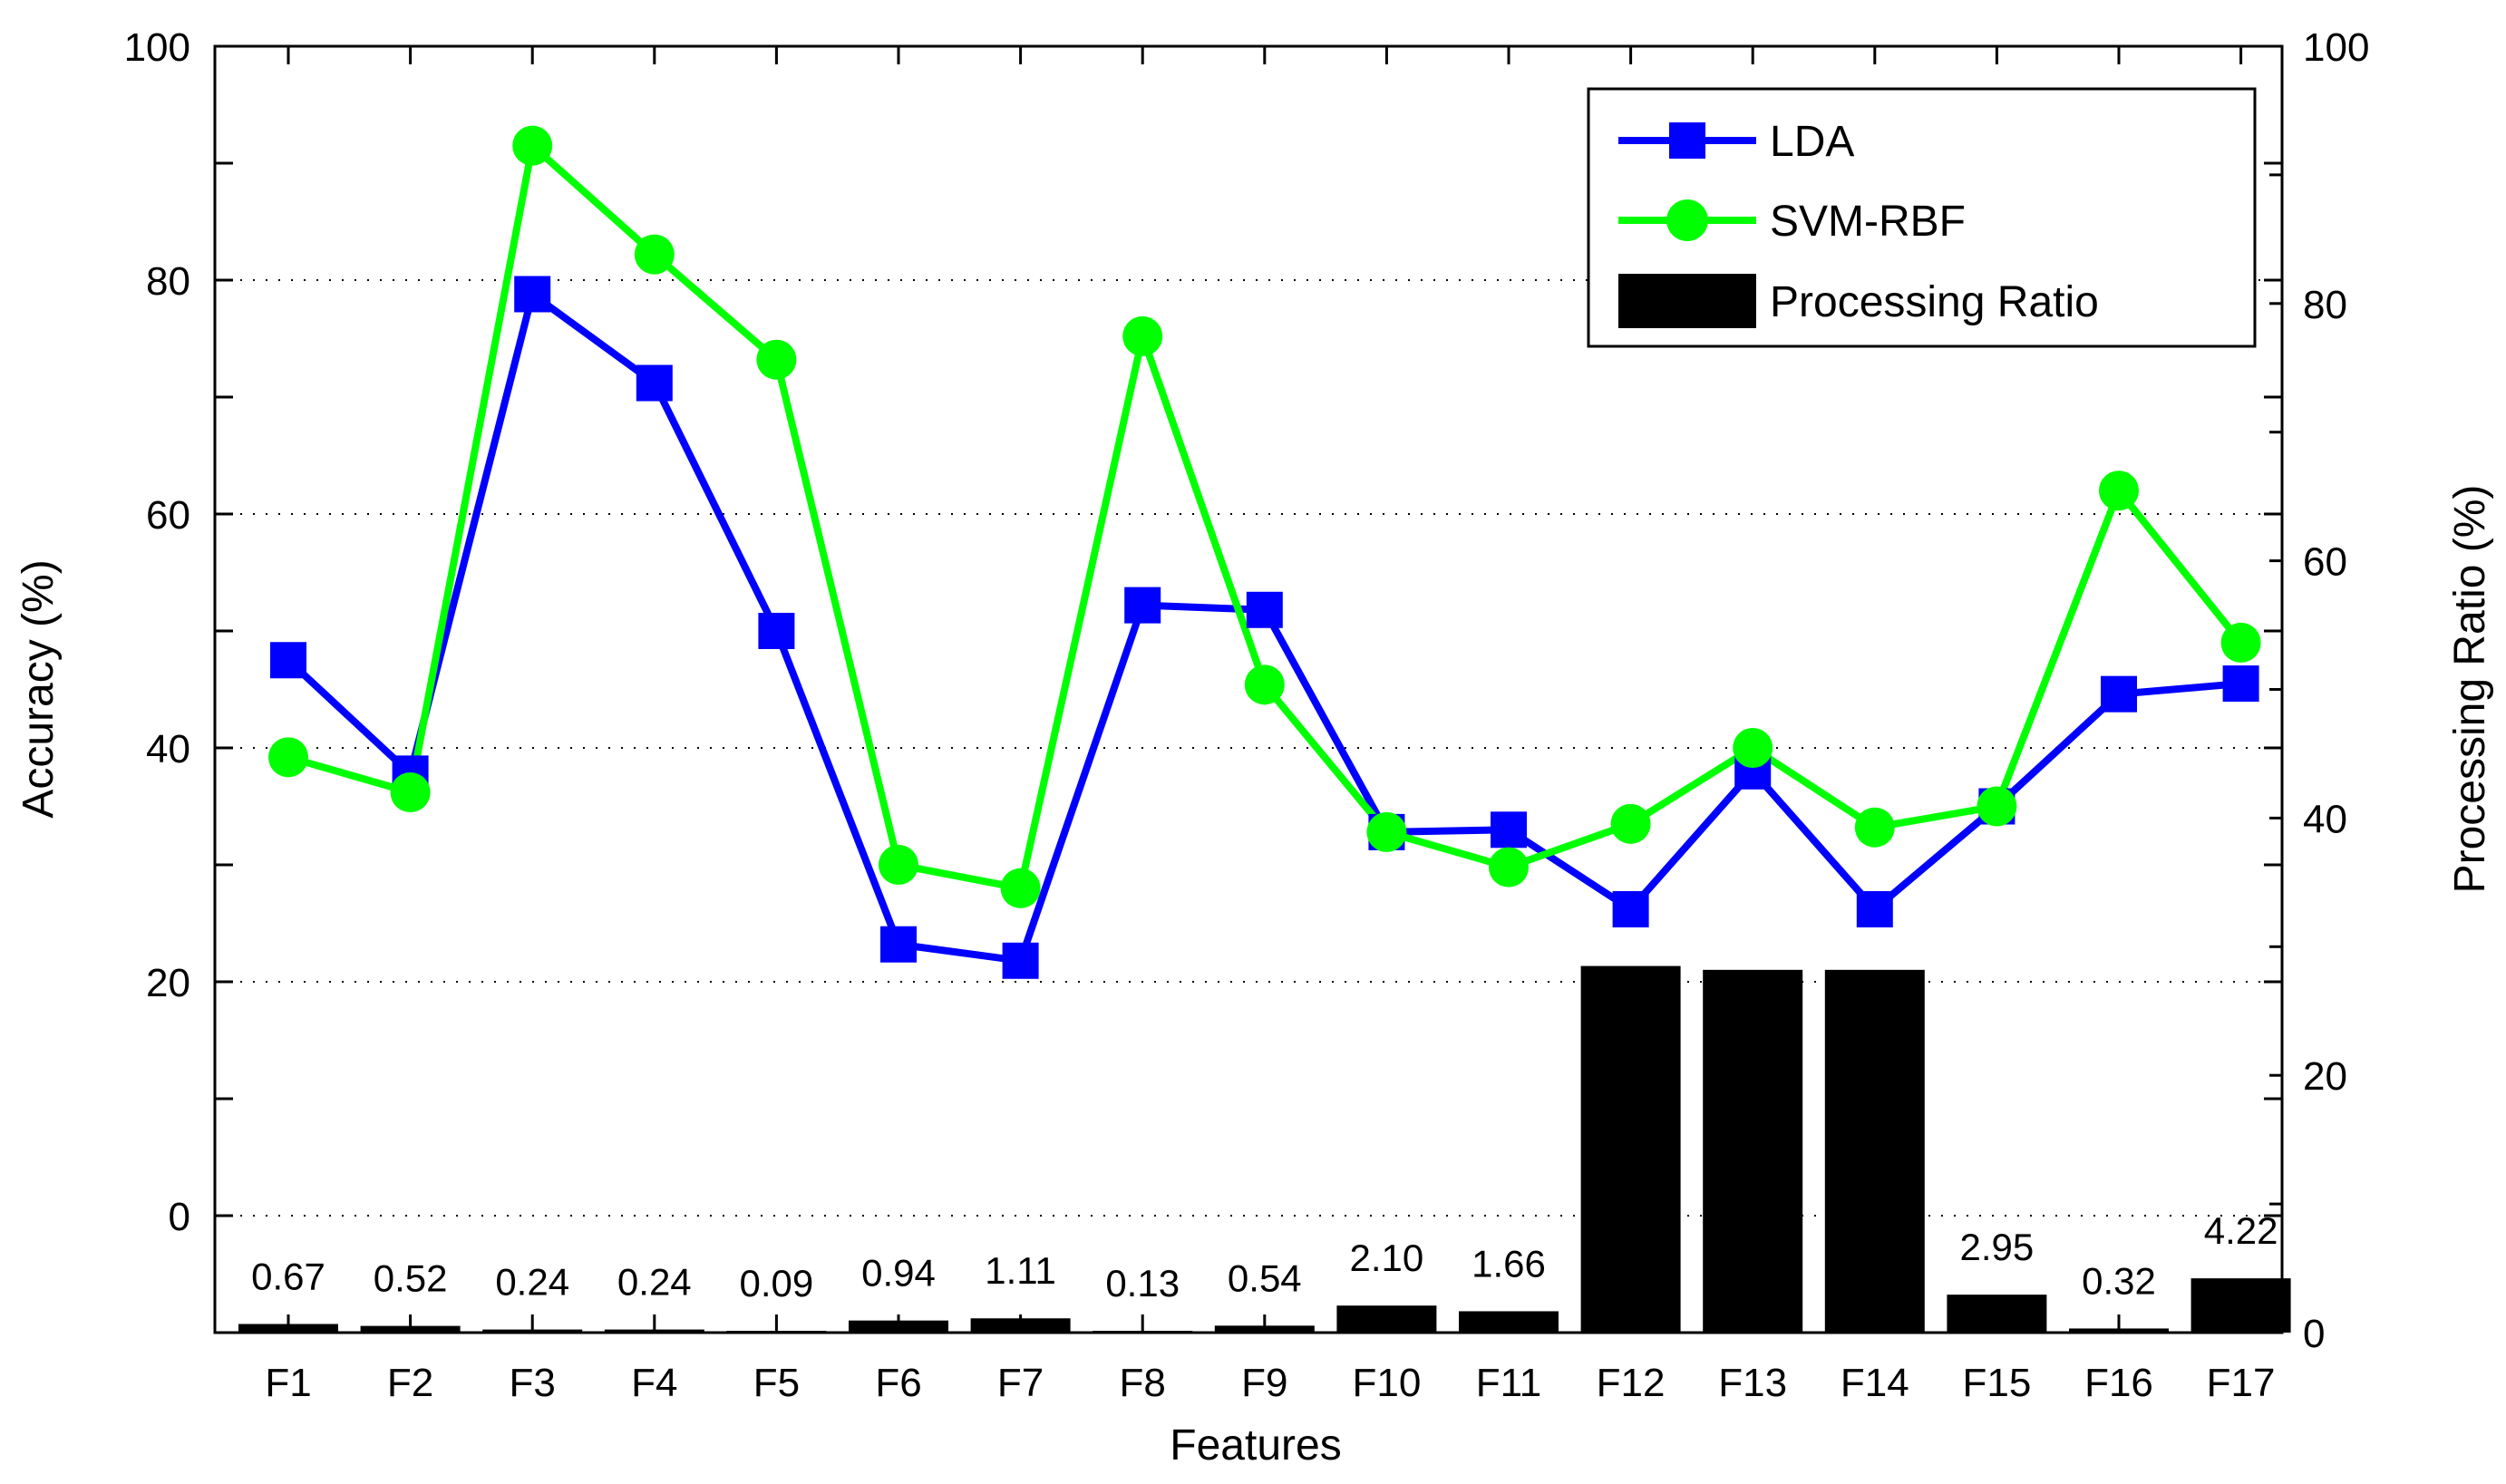  I want to click on bar-label-F10: 2.10, so click(1387, 1258).